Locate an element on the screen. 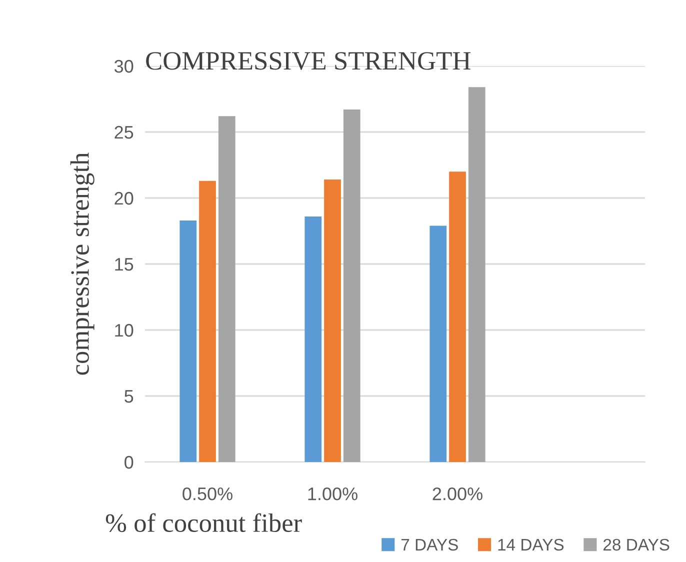 This screenshot has height=562, width=686. legend-label: 7 DAYS is located at coordinates (429, 544).